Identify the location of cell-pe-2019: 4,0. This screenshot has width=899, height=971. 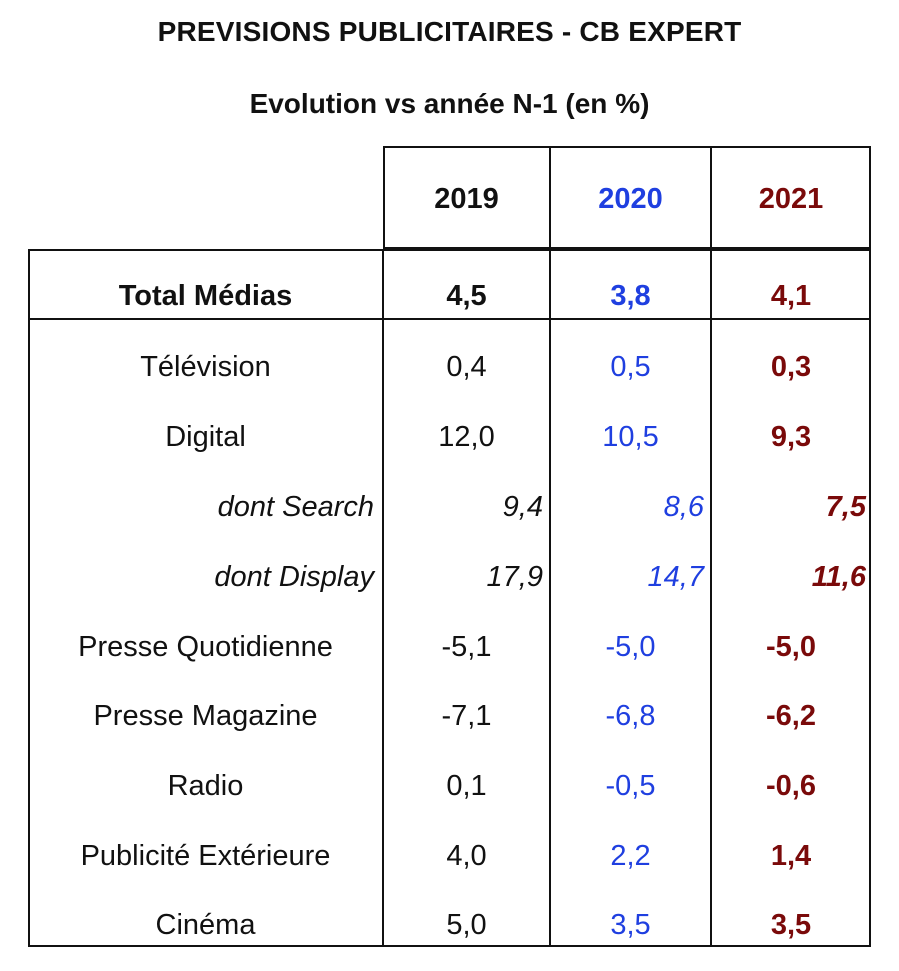
(466, 856).